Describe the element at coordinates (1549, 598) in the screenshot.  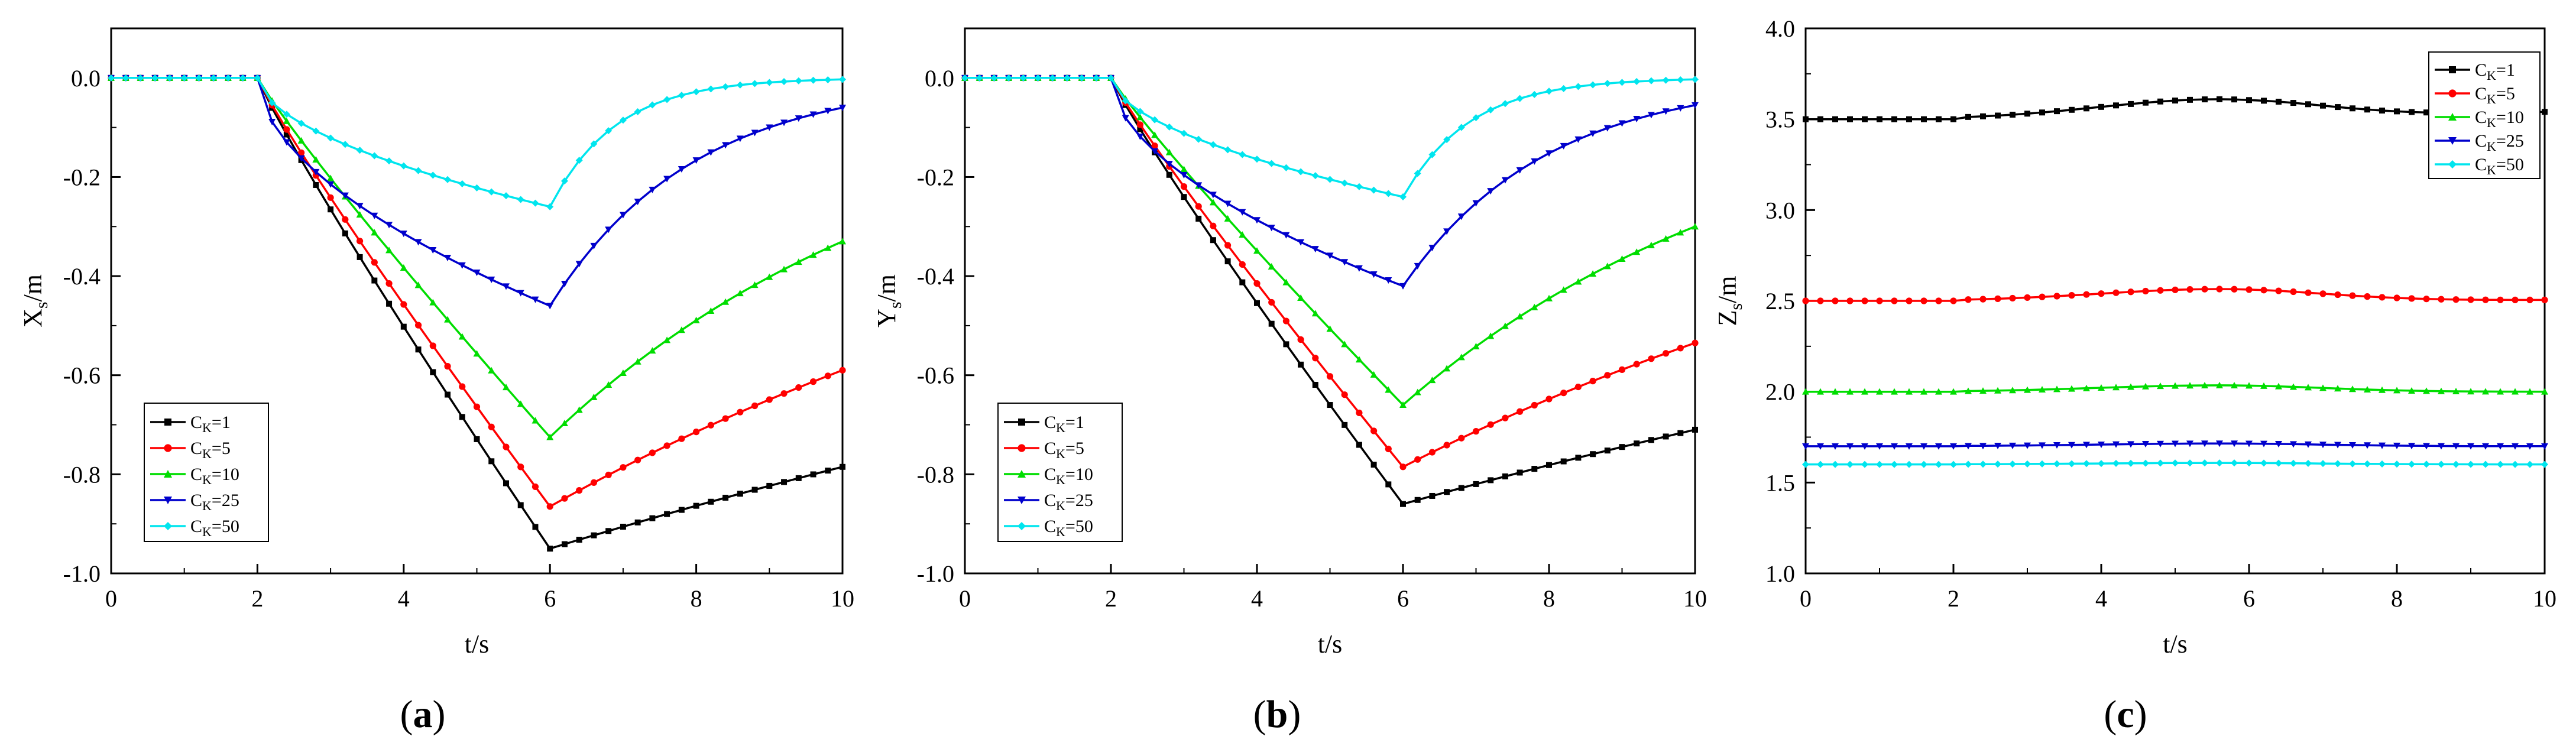
I see `text-part: 8` at that location.